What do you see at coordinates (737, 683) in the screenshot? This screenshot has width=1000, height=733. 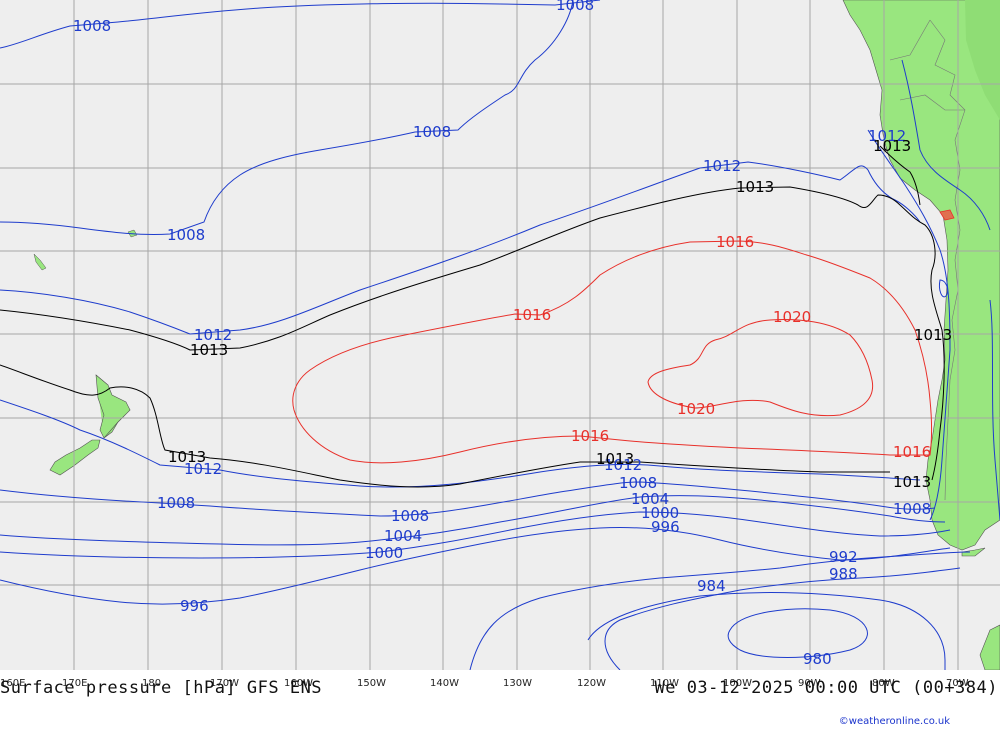 I see `lon-label: 100W` at bounding box center [737, 683].